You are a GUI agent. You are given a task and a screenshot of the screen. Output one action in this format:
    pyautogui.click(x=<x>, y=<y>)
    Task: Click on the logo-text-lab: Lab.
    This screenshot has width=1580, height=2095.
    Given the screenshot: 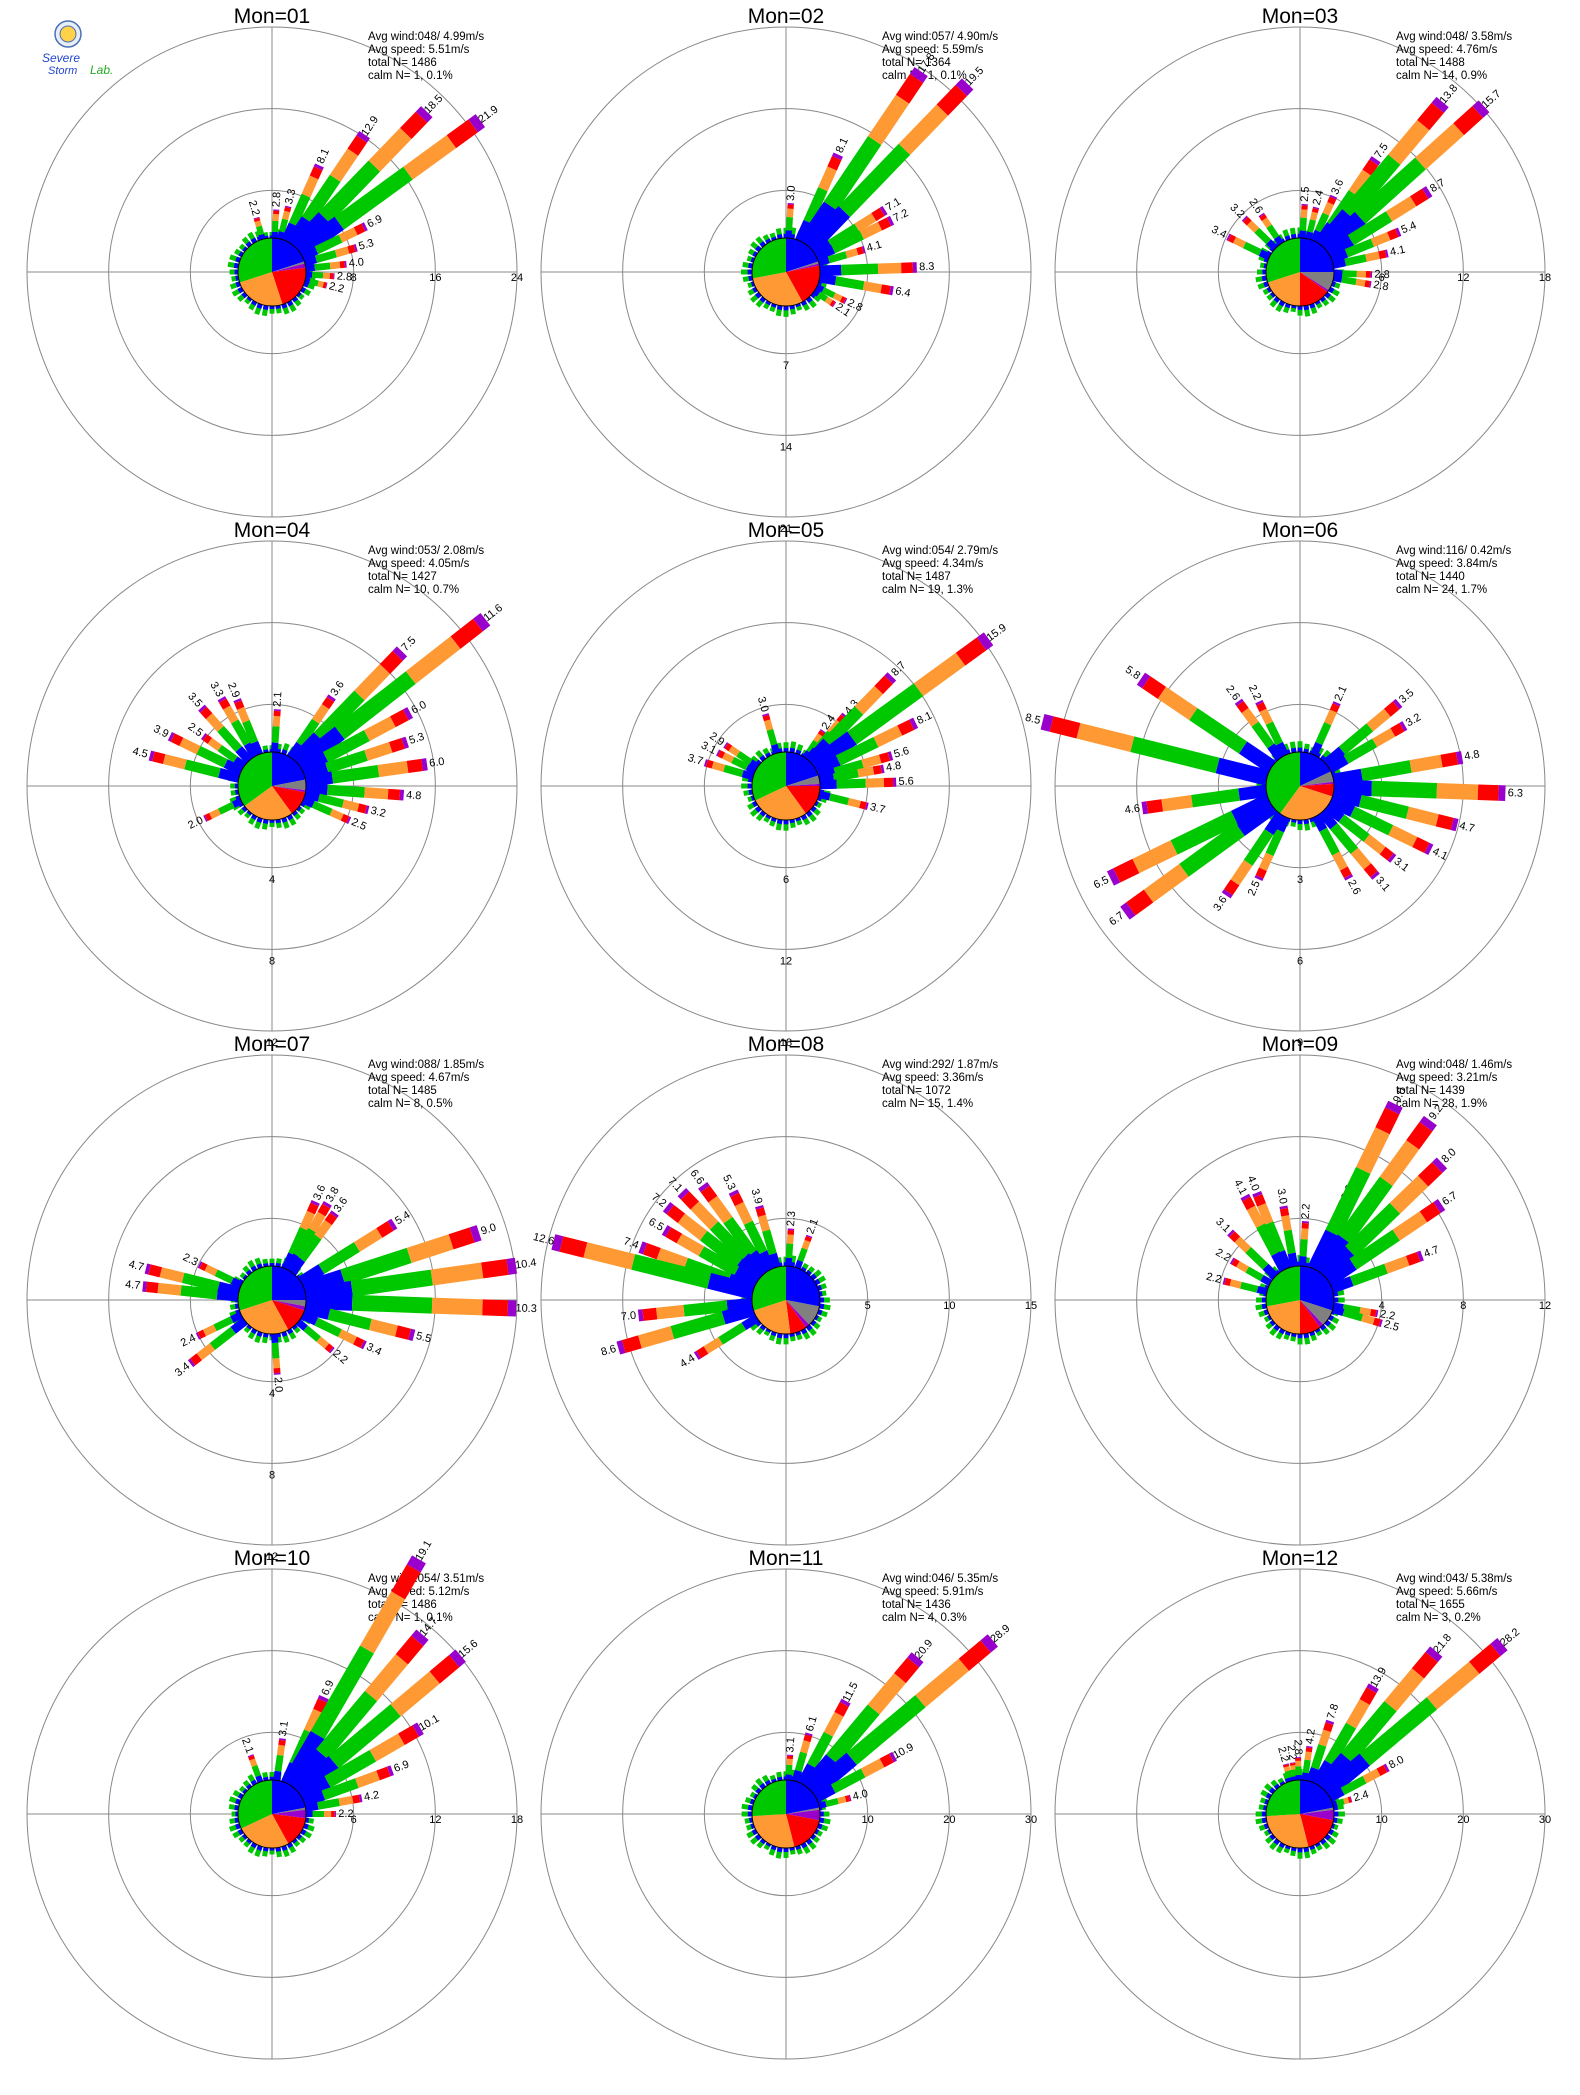 What is the action you would take?
    pyautogui.click(x=101, y=70)
    